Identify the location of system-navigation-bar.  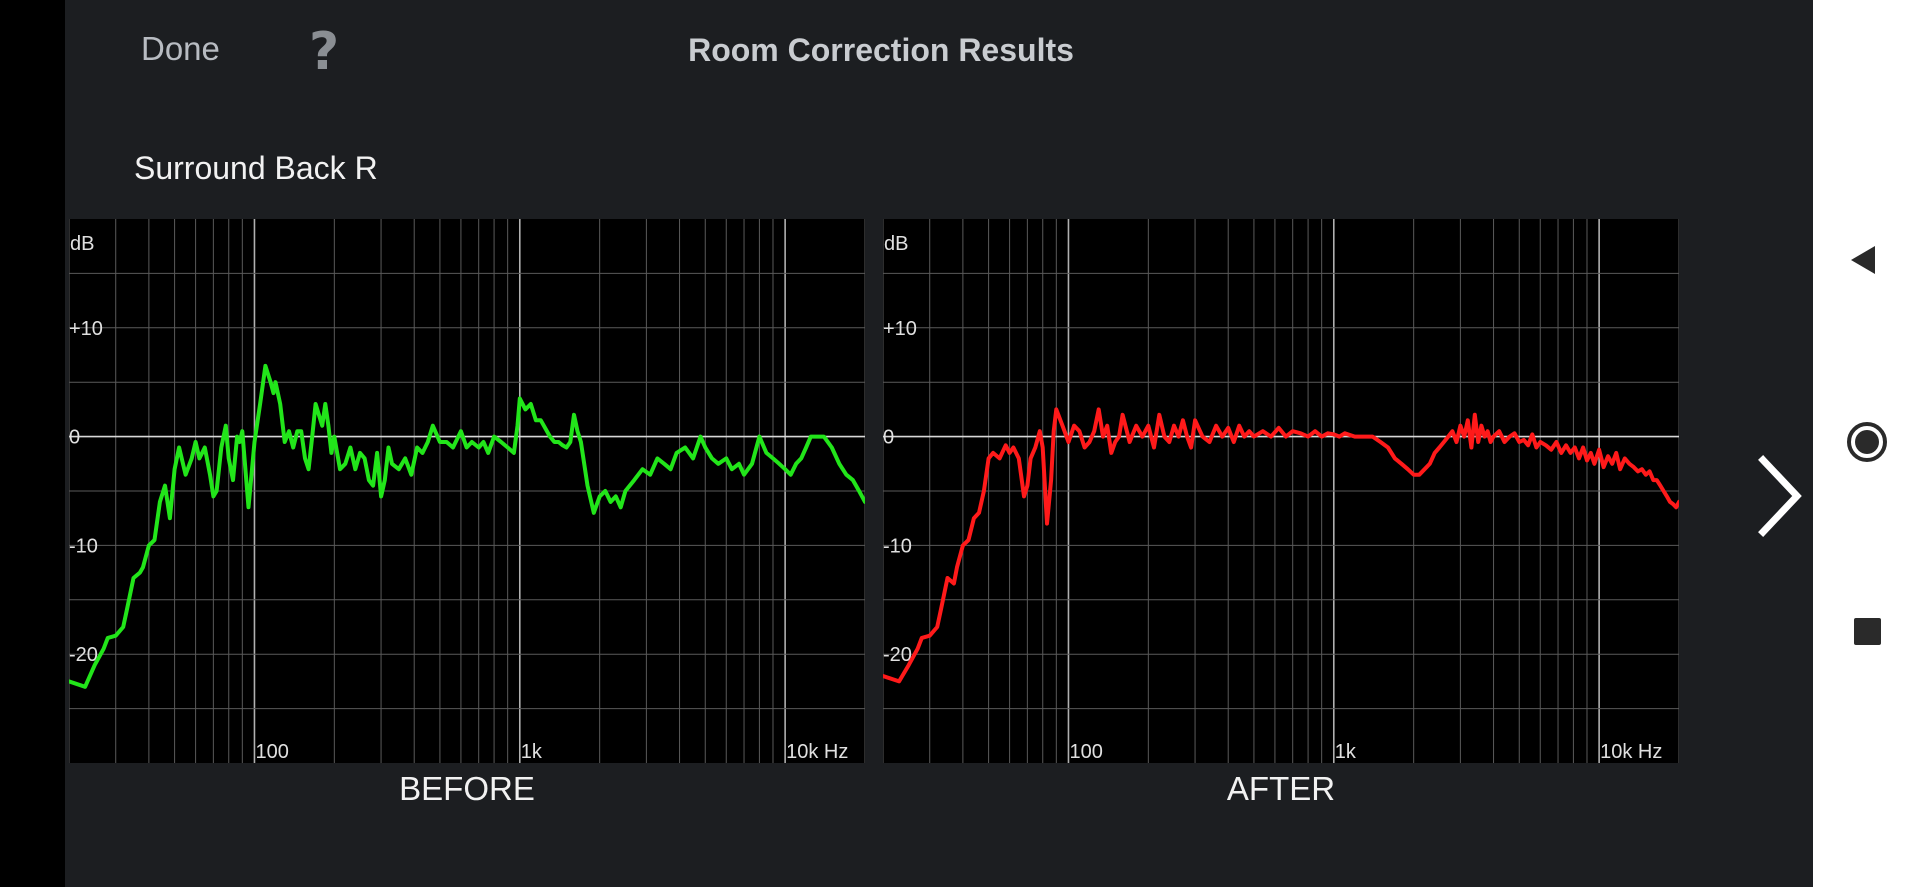
(1866, 443).